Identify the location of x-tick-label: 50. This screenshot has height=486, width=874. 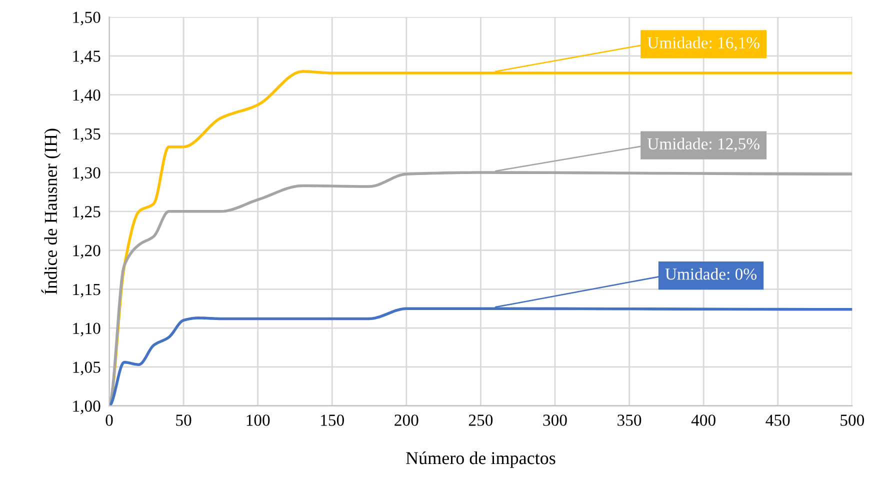
(184, 420).